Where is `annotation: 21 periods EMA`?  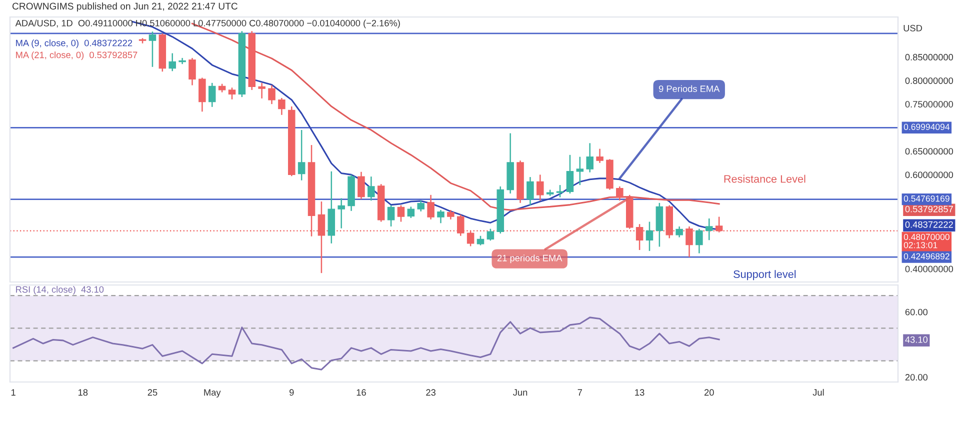
annotation: 21 periods EMA is located at coordinates (529, 259).